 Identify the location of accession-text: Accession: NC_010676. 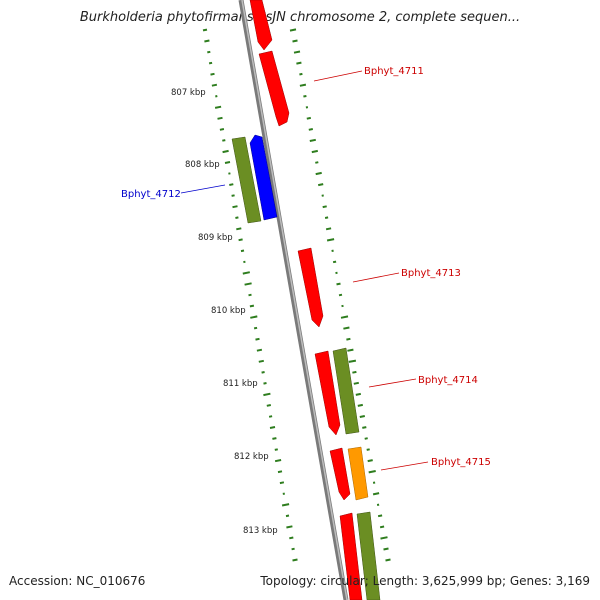
(77, 581).